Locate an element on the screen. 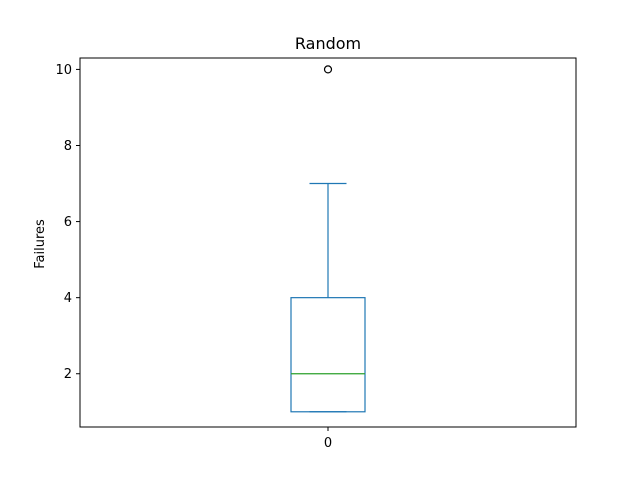 Image resolution: width=640 pixels, height=480 pixels. y-tick-label: 6 is located at coordinates (68, 222).